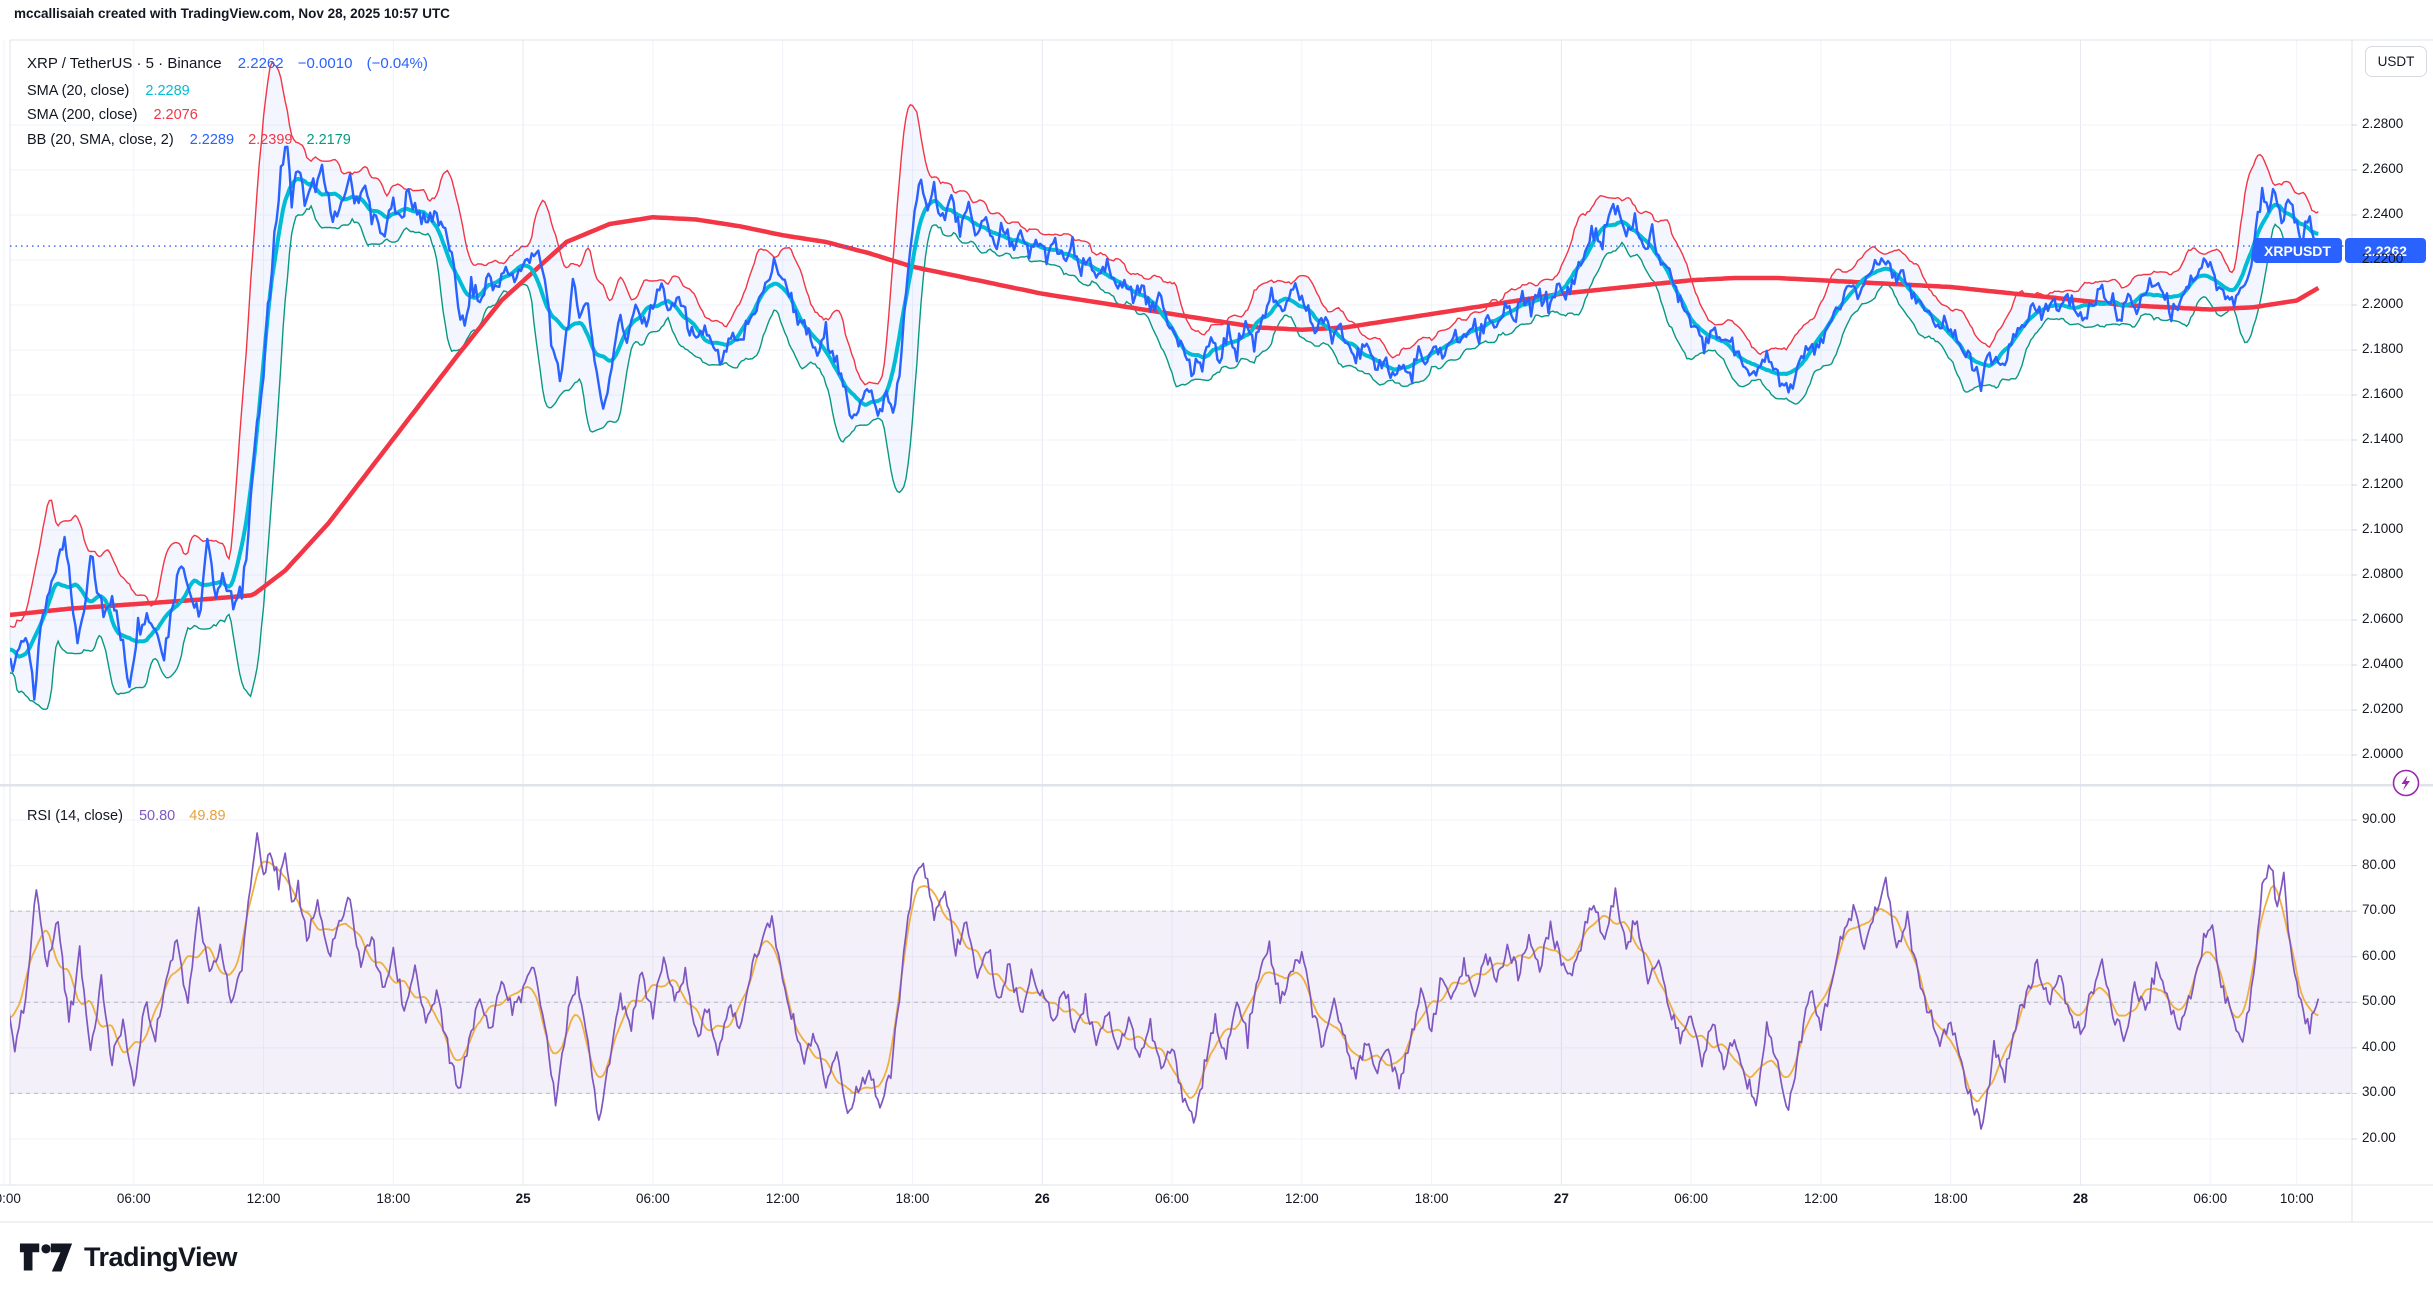 The height and width of the screenshot is (1302, 2433). Describe the element at coordinates (2383, 753) in the screenshot. I see `price-tick-label: 2.0000` at that location.